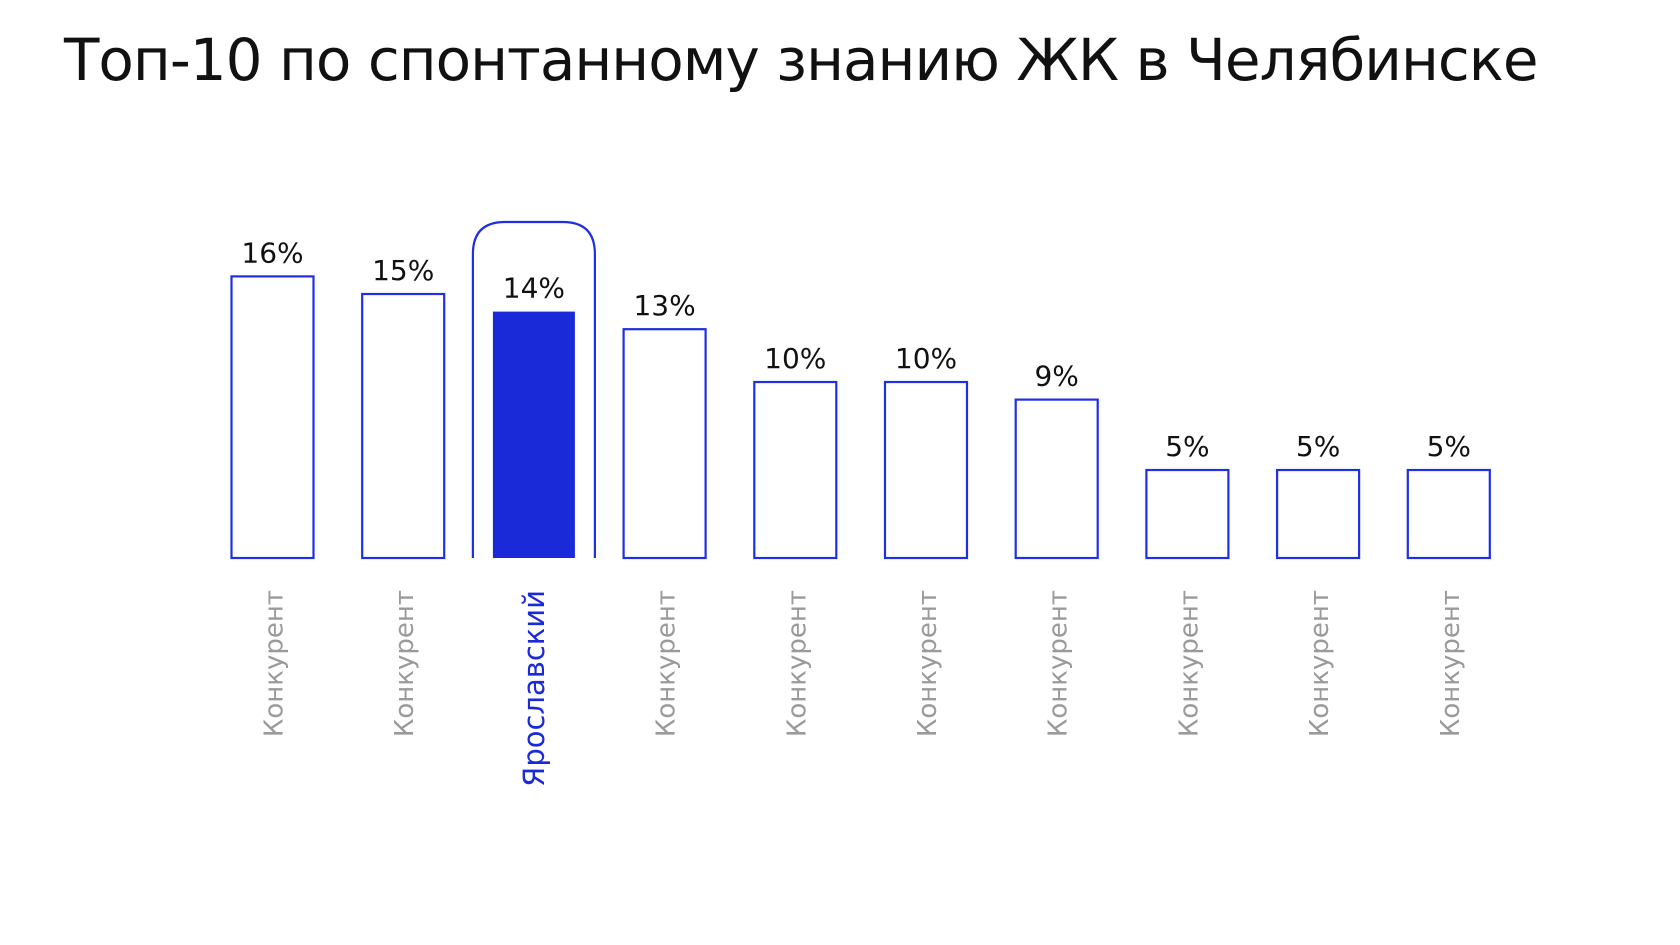  Describe the element at coordinates (403, 270) in the screenshot. I see `value-label: 15%` at that location.